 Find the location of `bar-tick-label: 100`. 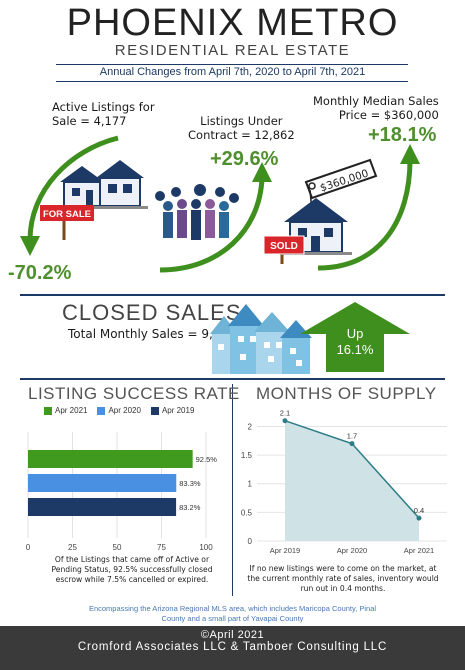

bar-tick-label: 100 is located at coordinates (206, 547).